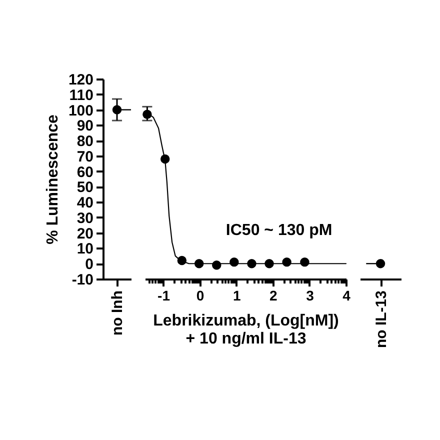 The image size is (440, 440). Describe the element at coordinates (346, 296) in the screenshot. I see `x-tick-label: 4` at that location.